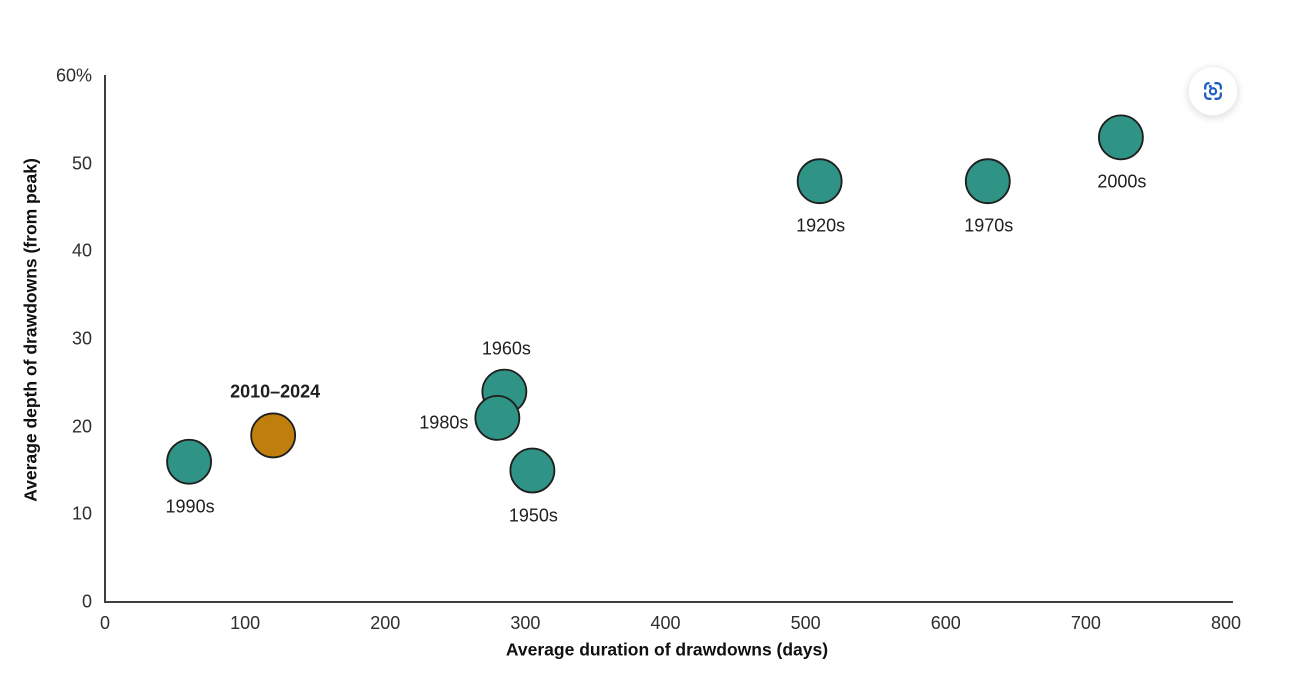  What do you see at coordinates (81, 250) in the screenshot?
I see `y-tick-label: 40` at bounding box center [81, 250].